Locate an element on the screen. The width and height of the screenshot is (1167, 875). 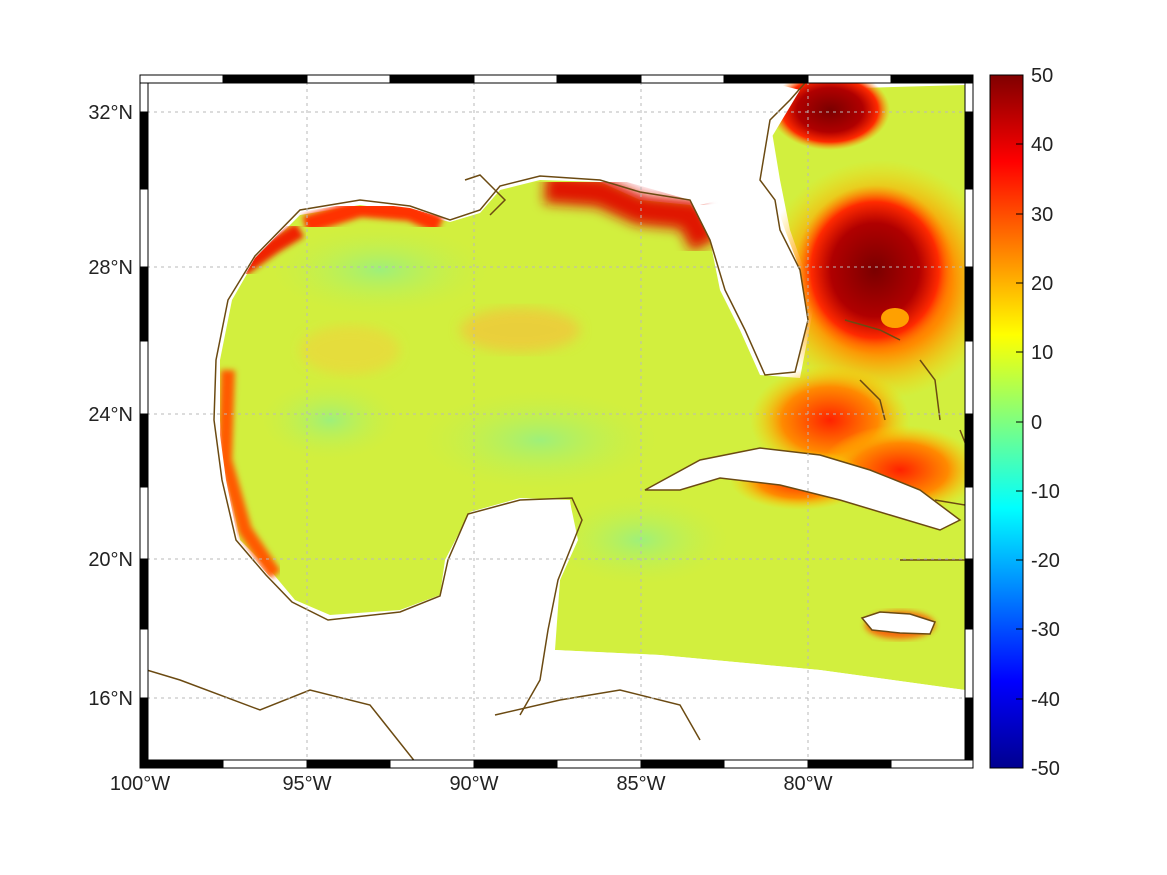
jamaica-land is located at coordinates (898, 623).